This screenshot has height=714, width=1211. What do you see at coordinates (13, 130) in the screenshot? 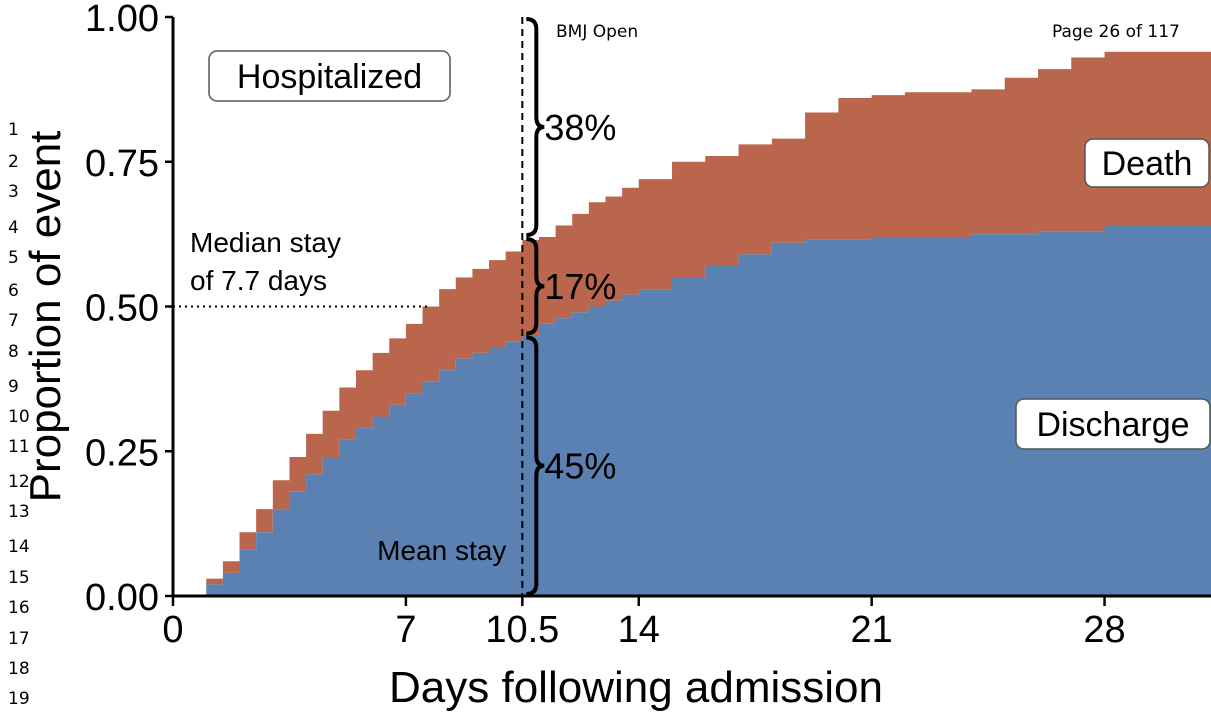
I see `line-number: 1` at bounding box center [13, 130].